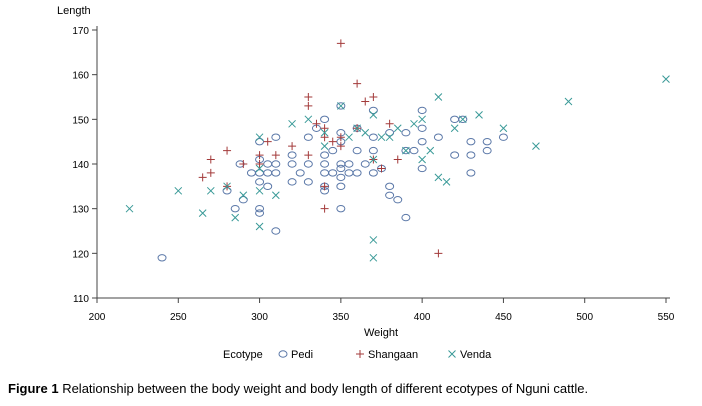 This screenshot has width=702, height=406. I want to click on x-tick-label: 350, so click(341, 317).